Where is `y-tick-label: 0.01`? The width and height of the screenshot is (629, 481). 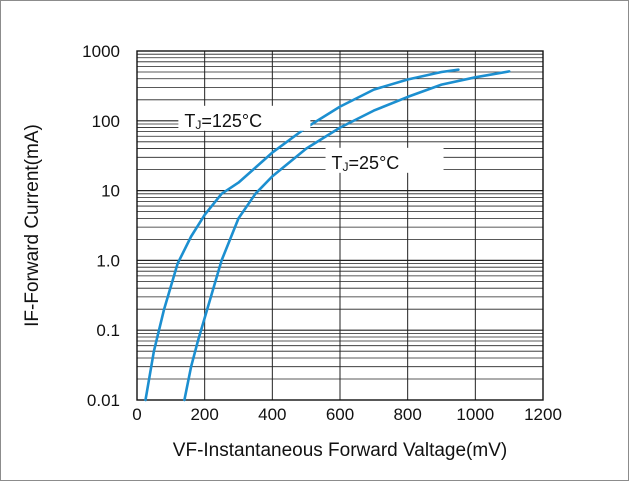
y-tick-label: 0.01 is located at coordinates (103, 400).